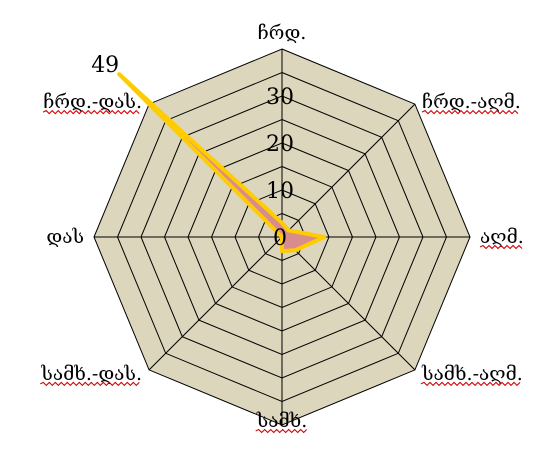 The width and height of the screenshot is (539, 450). I want to click on direction-label-2: ჩრდ.-აღმ., so click(471, 103).